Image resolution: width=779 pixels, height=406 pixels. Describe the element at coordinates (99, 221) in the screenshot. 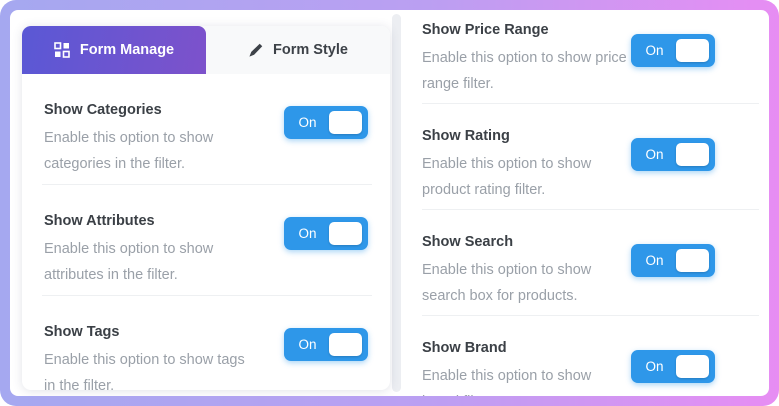

I see `setting-title: Show Attributes` at that location.